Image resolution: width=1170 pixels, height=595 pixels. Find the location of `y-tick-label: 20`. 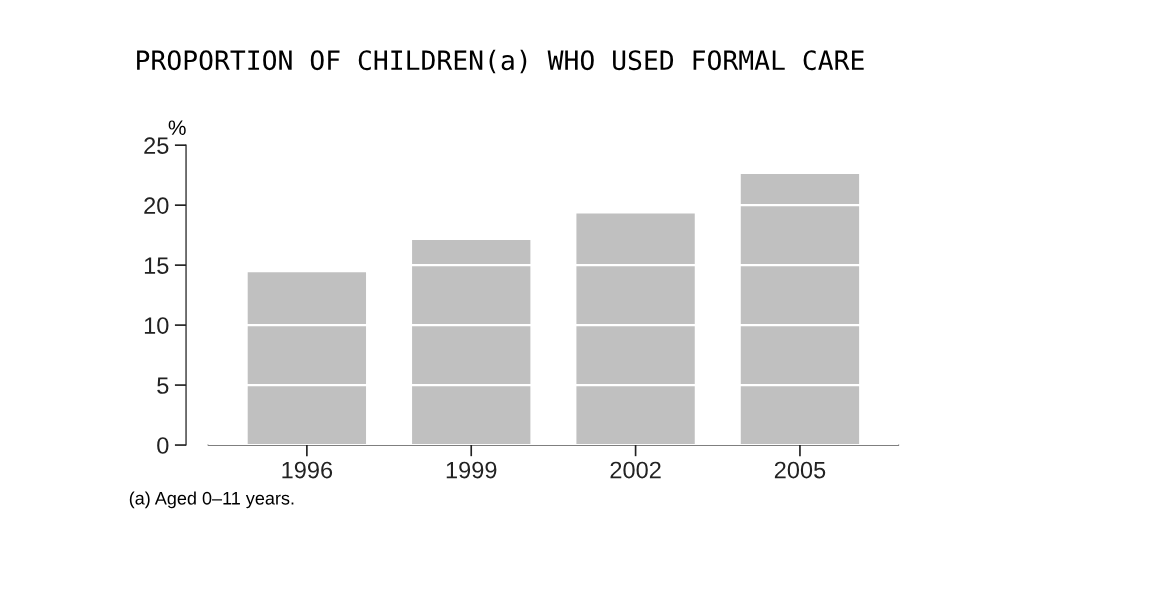

y-tick-label: 20 is located at coordinates (156, 205).